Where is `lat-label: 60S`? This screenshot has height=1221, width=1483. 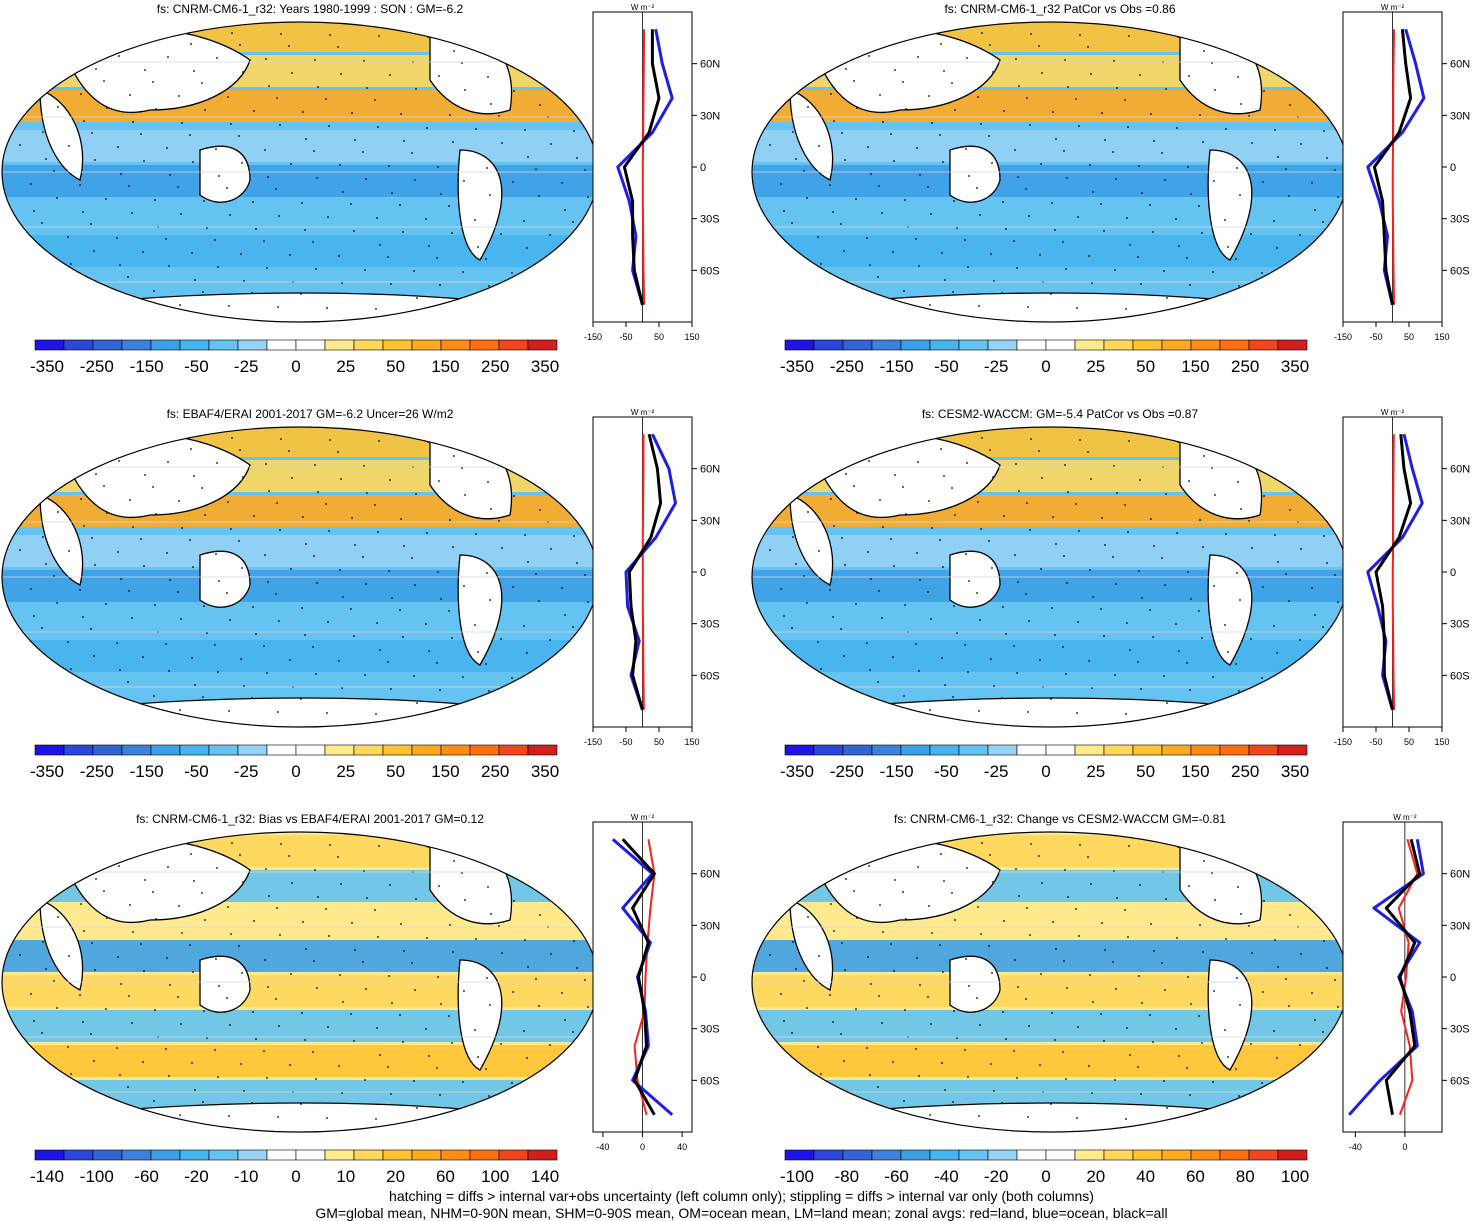 lat-label: 60S is located at coordinates (1460, 271).